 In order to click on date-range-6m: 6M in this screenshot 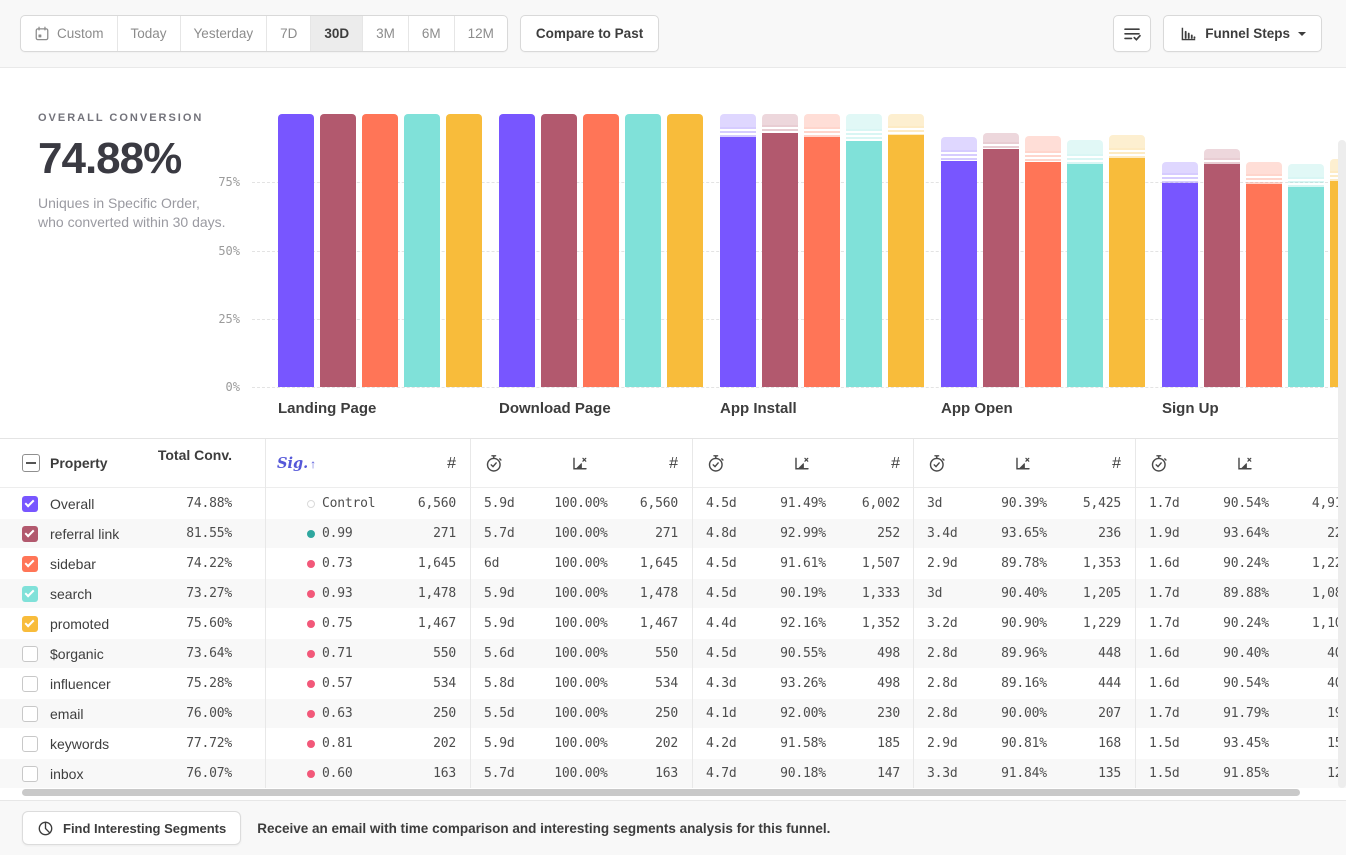, I will do `click(432, 33)`.